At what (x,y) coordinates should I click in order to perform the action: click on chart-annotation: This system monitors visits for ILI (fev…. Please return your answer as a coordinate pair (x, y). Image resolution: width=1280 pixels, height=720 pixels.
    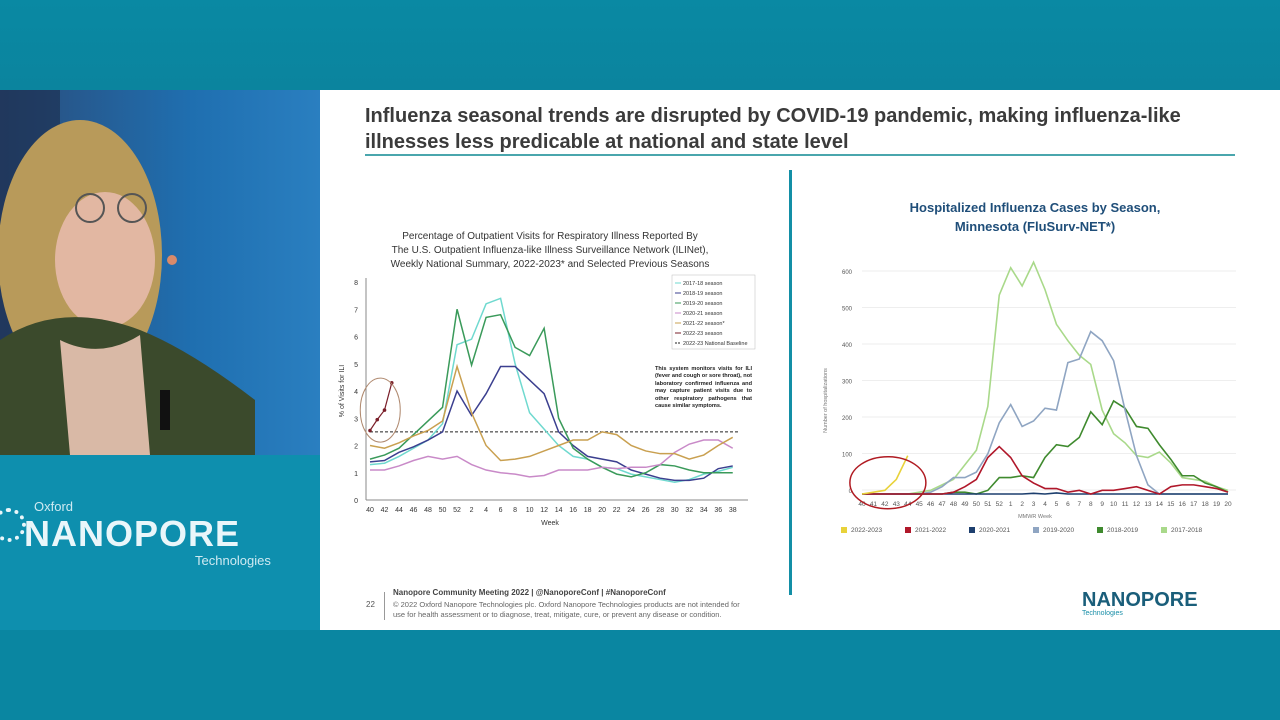
    Looking at the image, I should click on (703, 388).